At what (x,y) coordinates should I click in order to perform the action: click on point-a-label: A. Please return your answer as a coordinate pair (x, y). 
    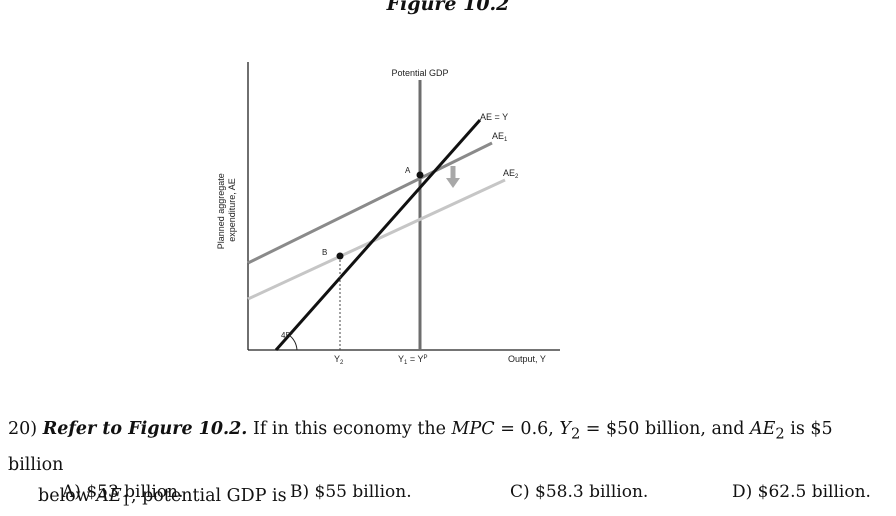
    Looking at the image, I should click on (408, 170).